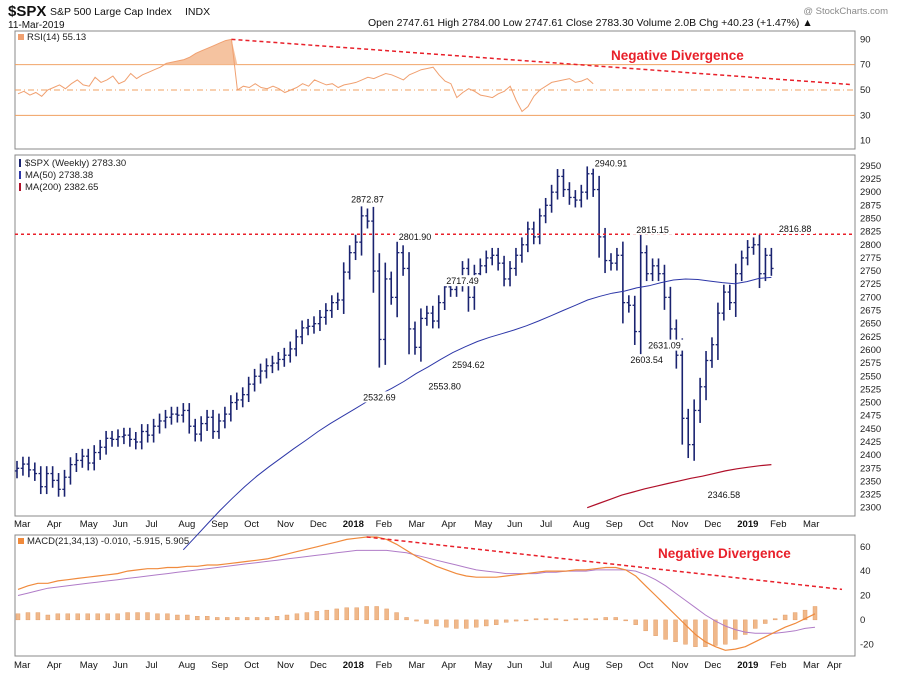  Describe the element at coordinates (483, 665) in the screenshot. I see `macd-x-label: May` at that location.